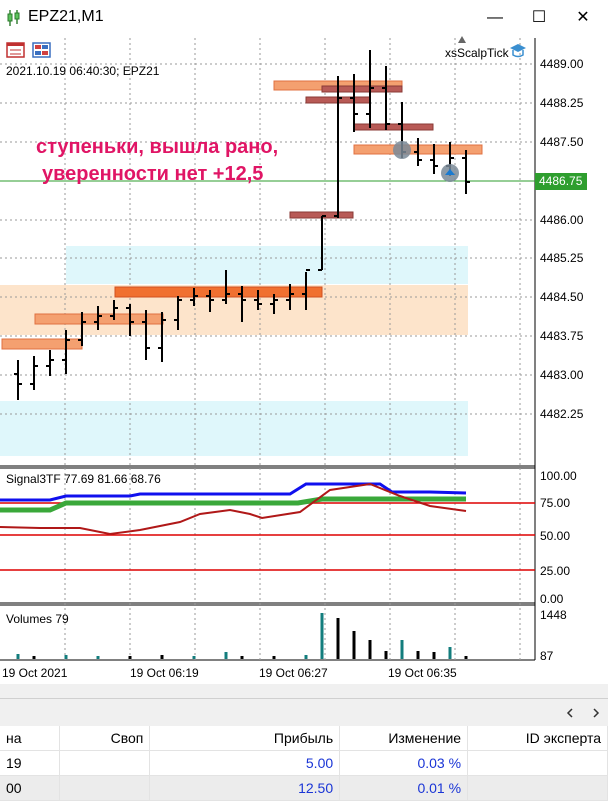 The width and height of the screenshot is (608, 801). What do you see at coordinates (245, 738) in the screenshot?
I see `col-header-profit: Прибыль` at bounding box center [245, 738].